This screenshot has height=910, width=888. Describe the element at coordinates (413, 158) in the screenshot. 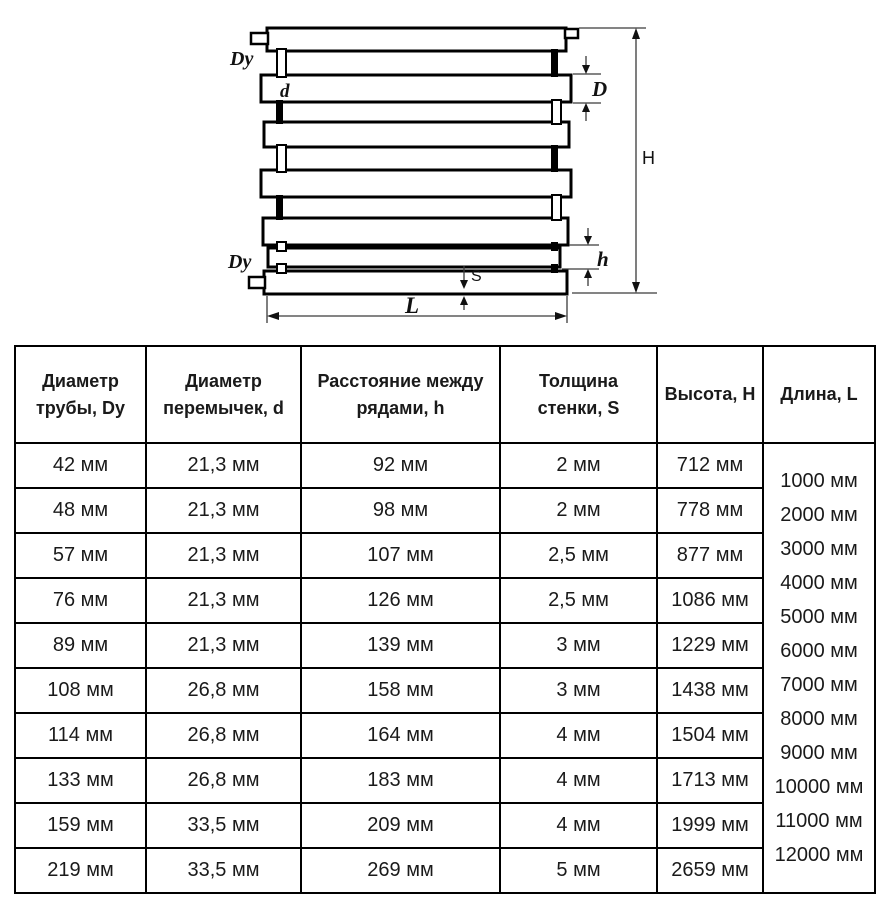

I see `pipe-stubs` at that location.